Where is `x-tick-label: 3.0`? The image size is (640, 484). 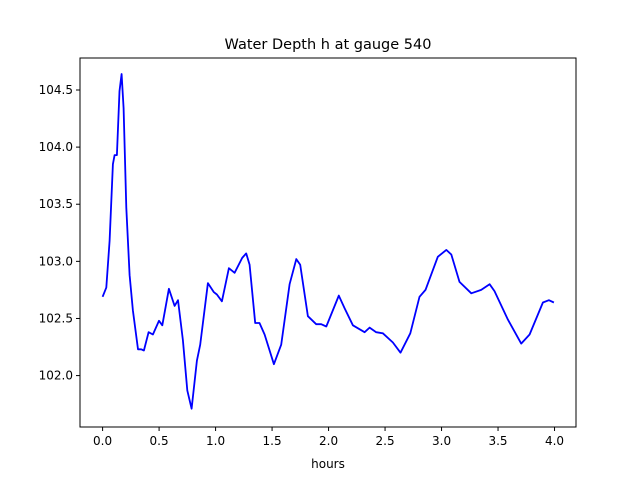 x-tick-label: 3.0 is located at coordinates (441, 441).